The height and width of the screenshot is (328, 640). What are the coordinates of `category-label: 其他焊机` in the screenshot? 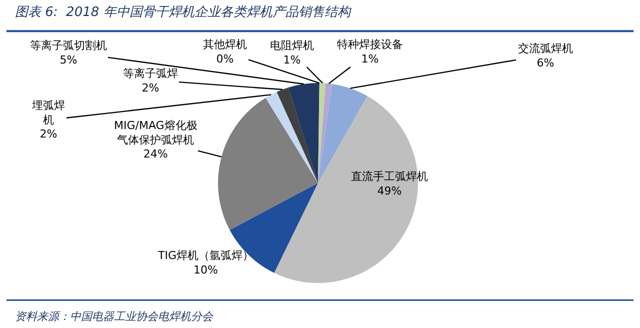 It's located at (225, 44).